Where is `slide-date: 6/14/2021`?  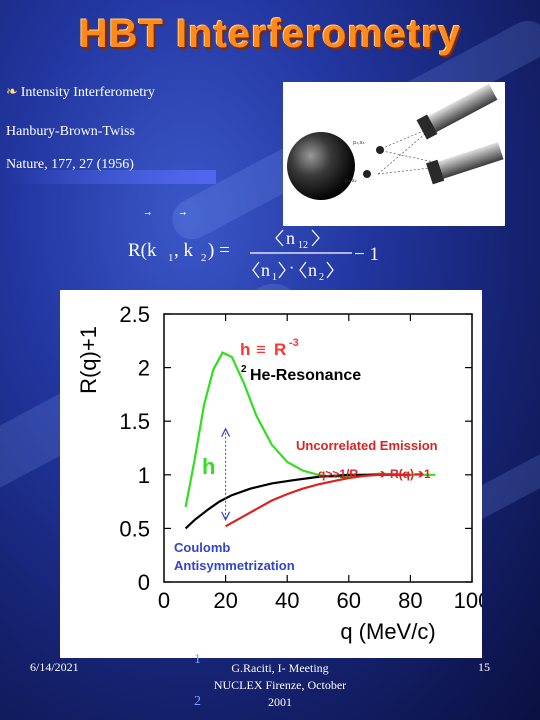 slide-date: 6/14/2021 is located at coordinates (54, 667).